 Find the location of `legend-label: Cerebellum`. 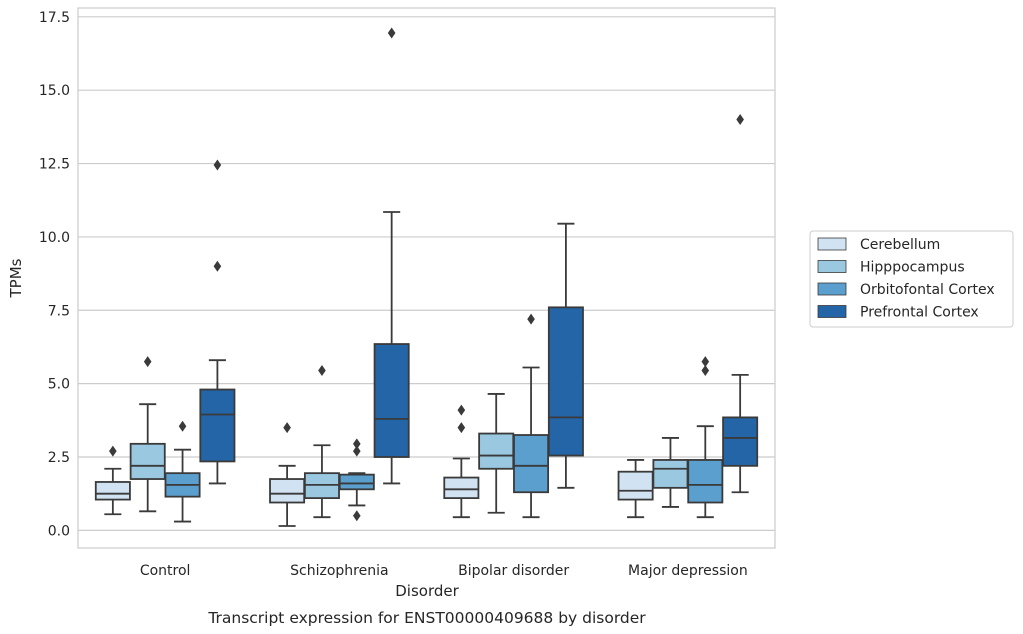

legend-label: Cerebellum is located at coordinates (900, 245).